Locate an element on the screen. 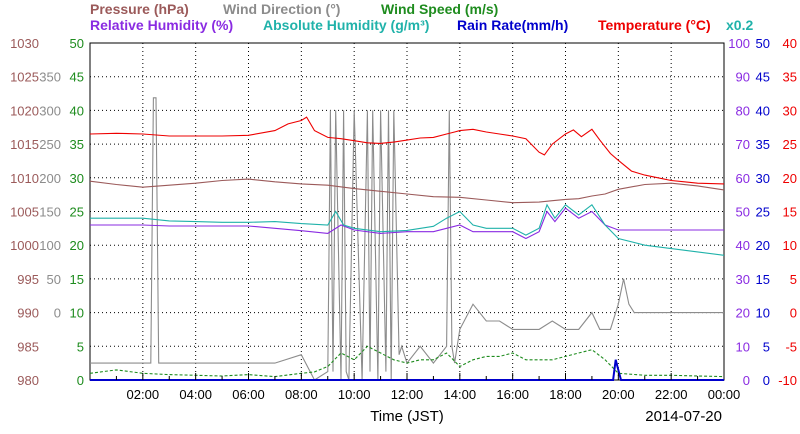 This screenshot has width=800, height=434. humidity-tick-label: 30 is located at coordinates (743, 279).